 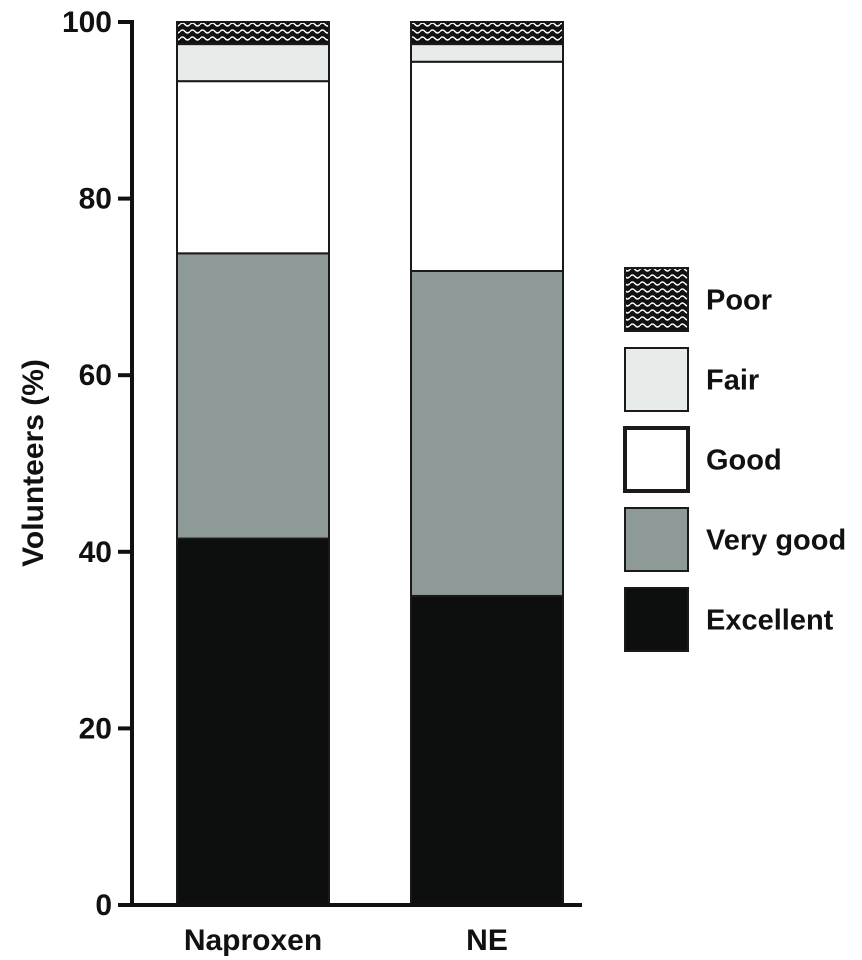 What do you see at coordinates (487, 940) in the screenshot?
I see `x-tick-label-ne: NE` at bounding box center [487, 940].